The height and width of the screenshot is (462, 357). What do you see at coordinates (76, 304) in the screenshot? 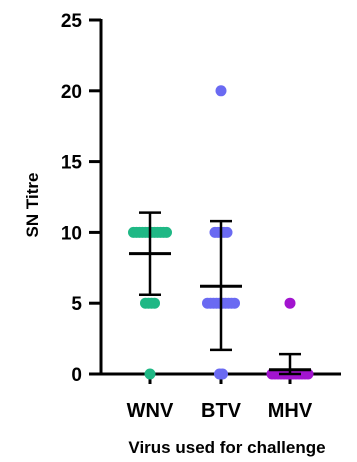
I see `y-tick-label: 5` at bounding box center [76, 304].